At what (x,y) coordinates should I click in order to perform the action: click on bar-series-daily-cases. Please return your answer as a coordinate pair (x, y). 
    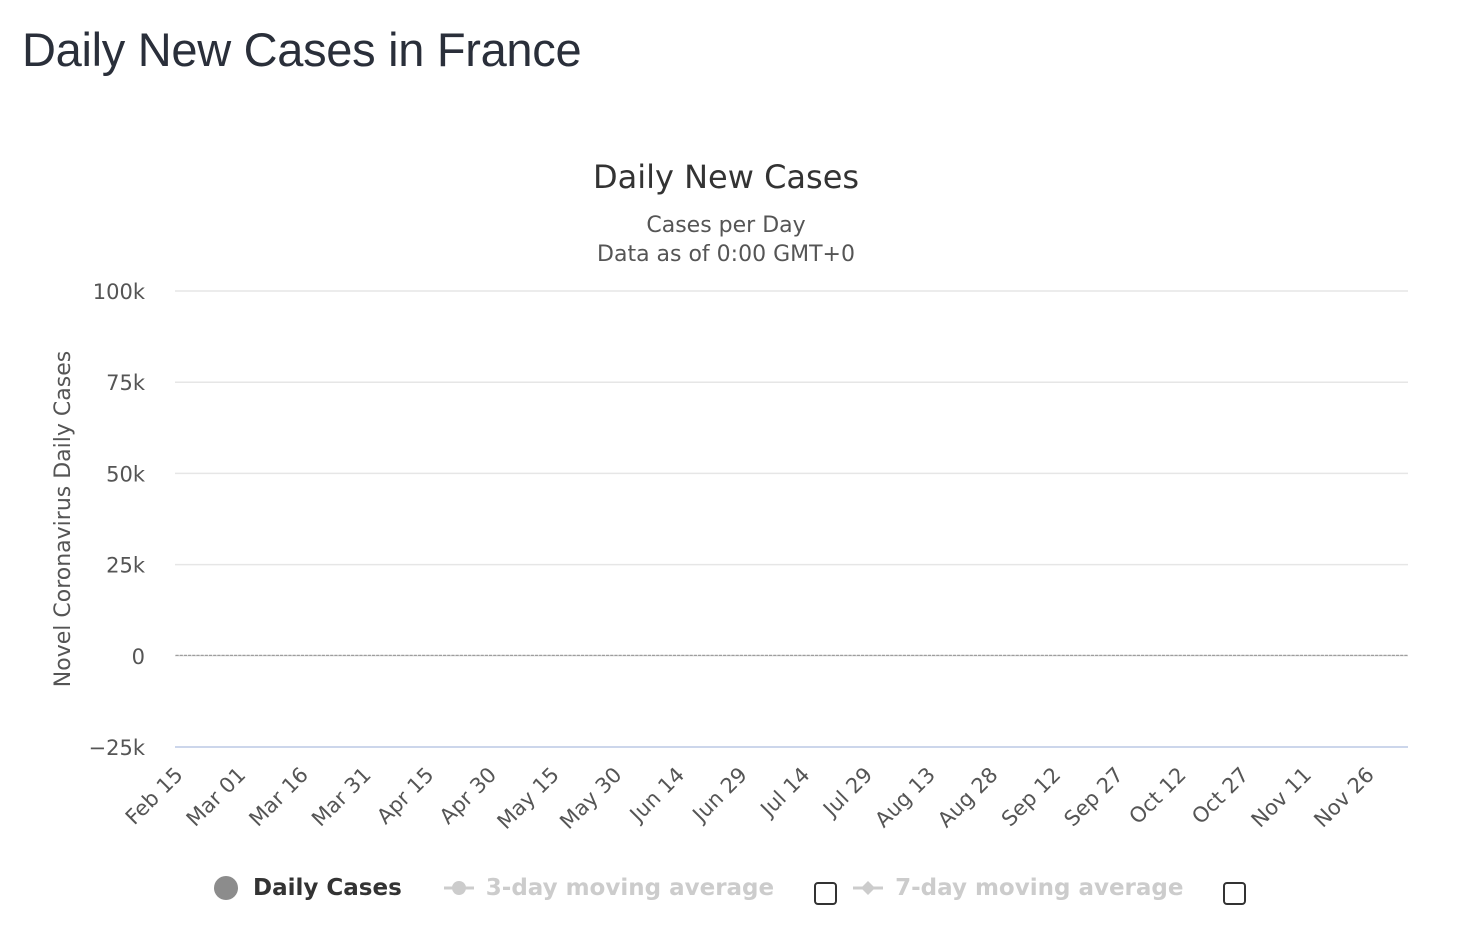
    Looking at the image, I should click on (791, 655).